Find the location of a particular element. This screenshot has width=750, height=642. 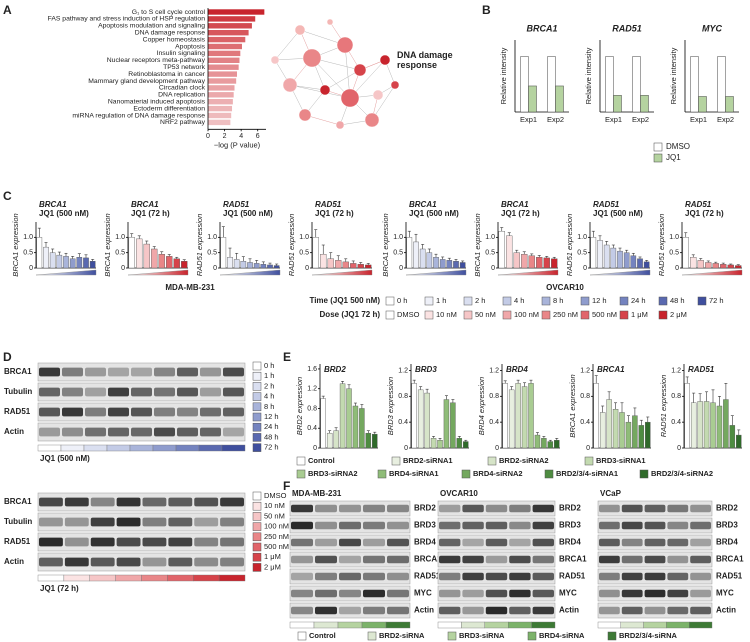

legend-label: BRD4-siRNA1 is located at coordinates (414, 473).